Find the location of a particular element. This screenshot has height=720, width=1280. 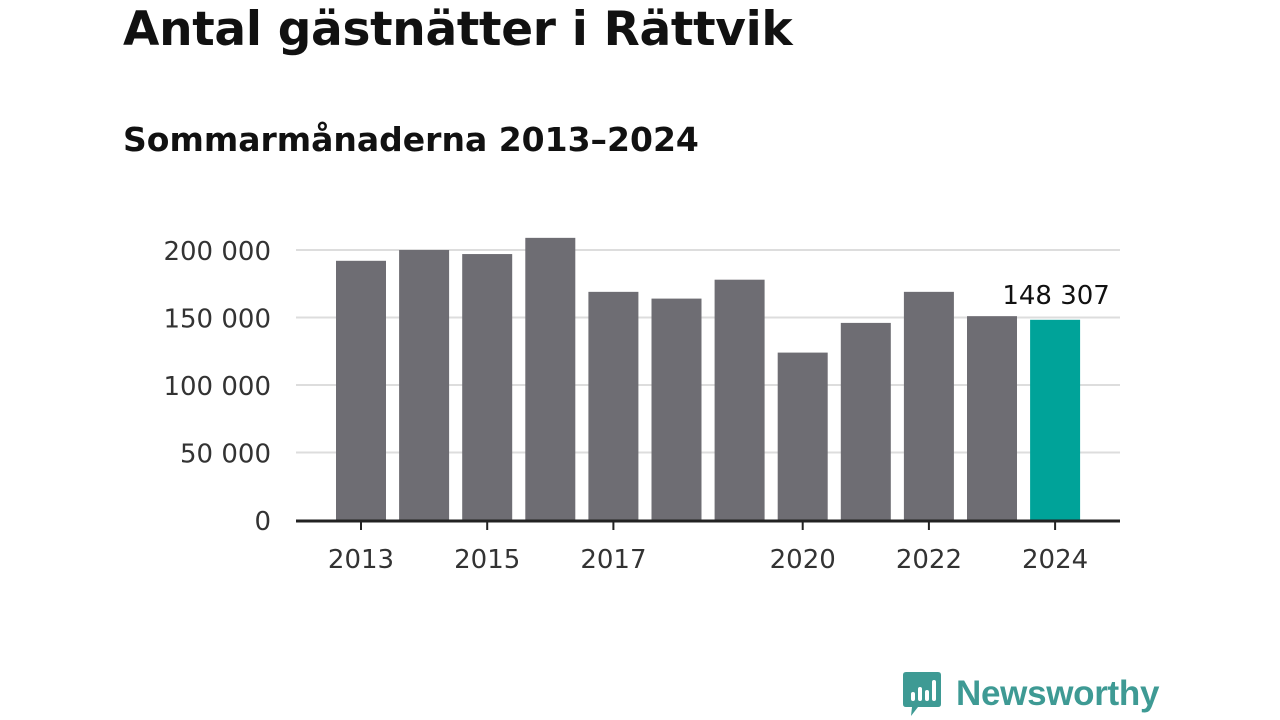

bar-2013 is located at coordinates (361, 390).